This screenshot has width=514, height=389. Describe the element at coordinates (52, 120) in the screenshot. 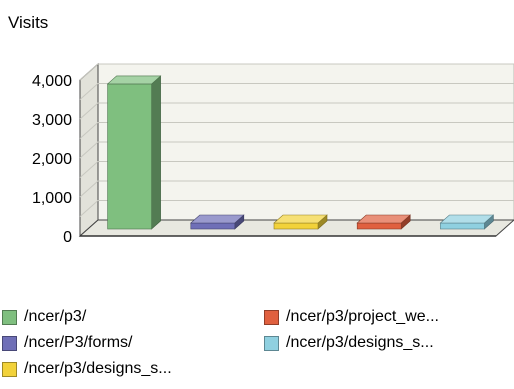

I see `y-tick-label: 3,000` at that location.